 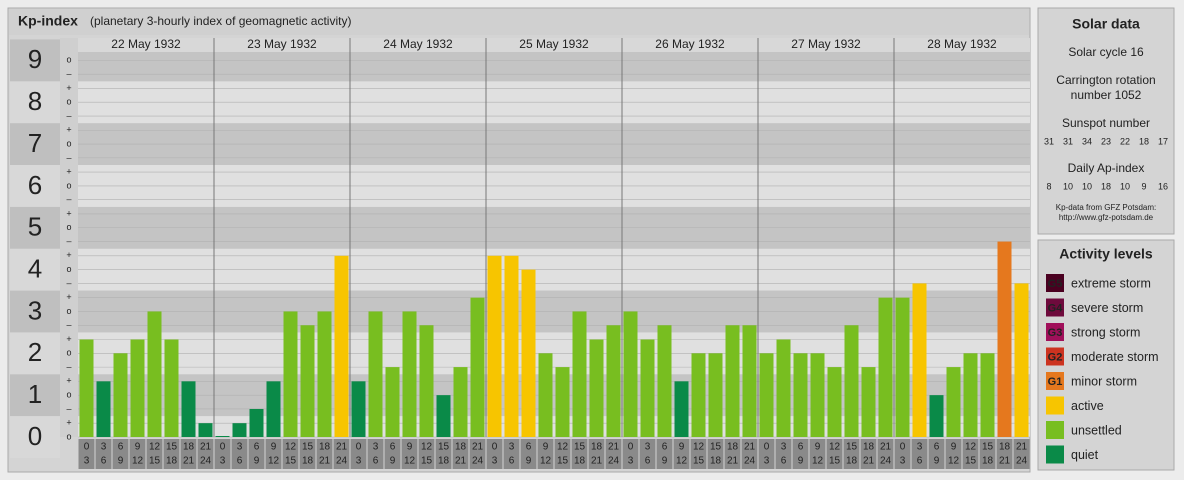 What do you see at coordinates (1096, 430) in the screenshot?
I see `legend-label: unsettled` at bounding box center [1096, 430].